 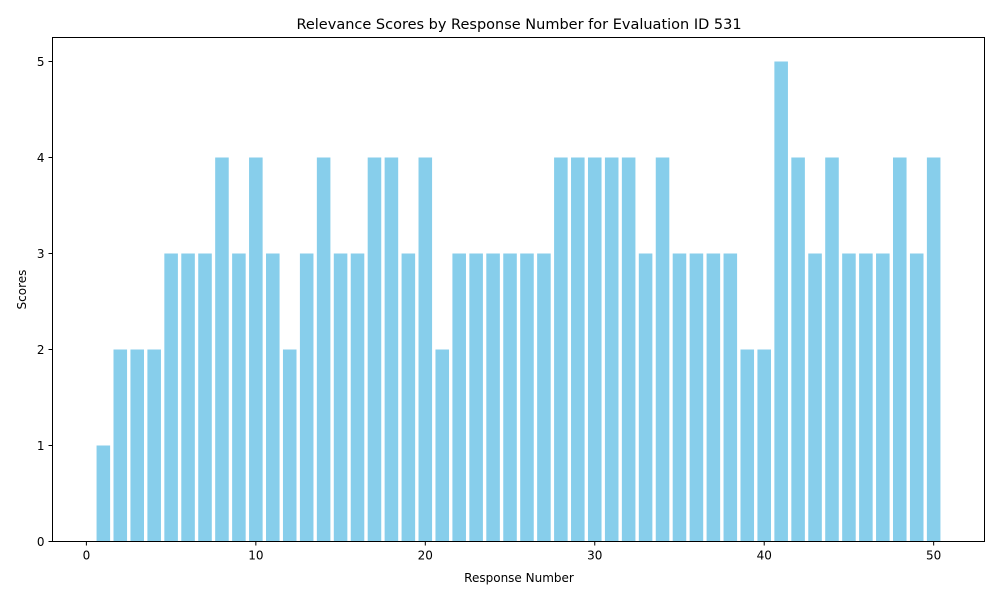 What do you see at coordinates (22, 290) in the screenshot?
I see `y-axis-label: Scores` at bounding box center [22, 290].